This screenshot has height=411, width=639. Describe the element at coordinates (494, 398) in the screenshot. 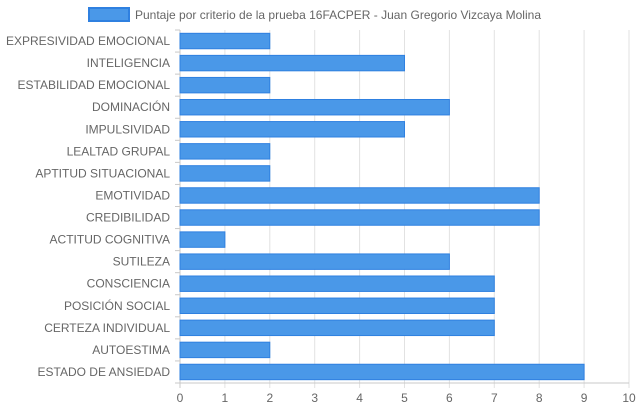

I see `x-tick-label: 7` at that location.